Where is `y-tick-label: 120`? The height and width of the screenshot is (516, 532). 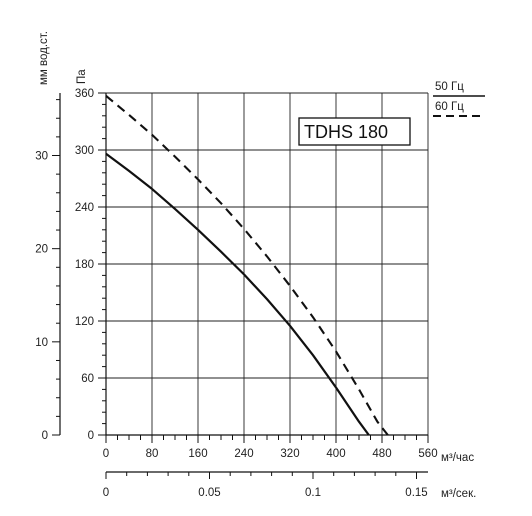
y-tick-label: 120 is located at coordinates (84, 322).